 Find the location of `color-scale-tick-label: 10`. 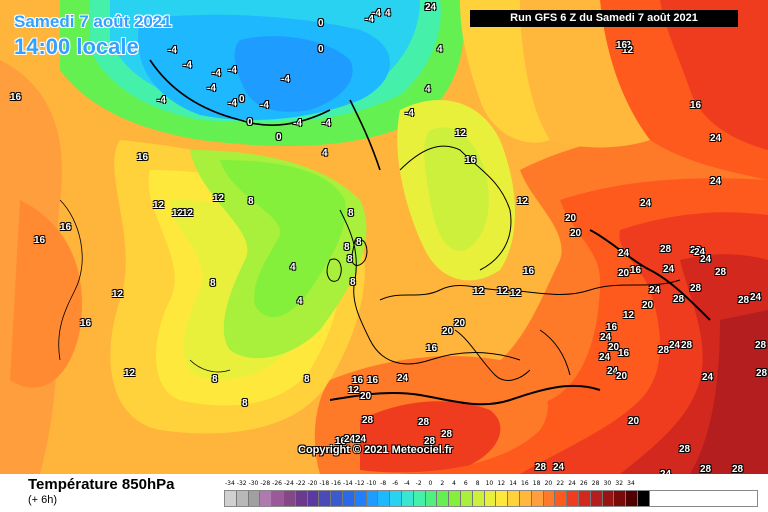

color-scale-tick-label: 10 is located at coordinates (489, 483).